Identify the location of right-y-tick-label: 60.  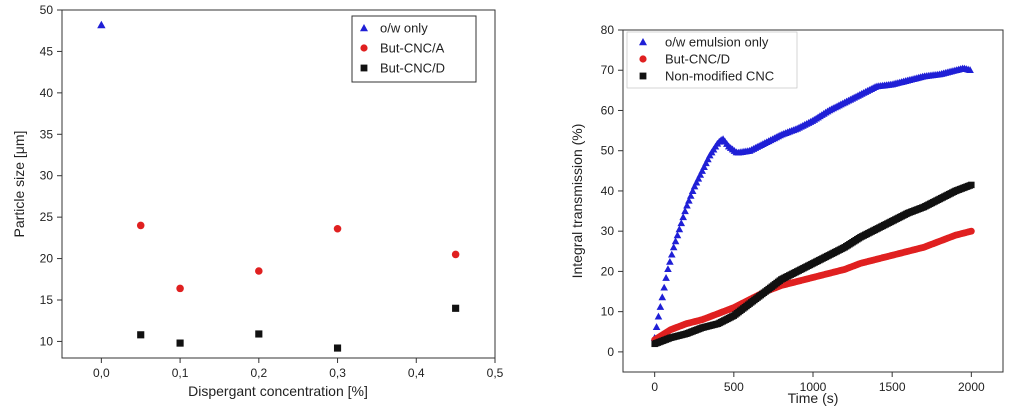
(608, 110).